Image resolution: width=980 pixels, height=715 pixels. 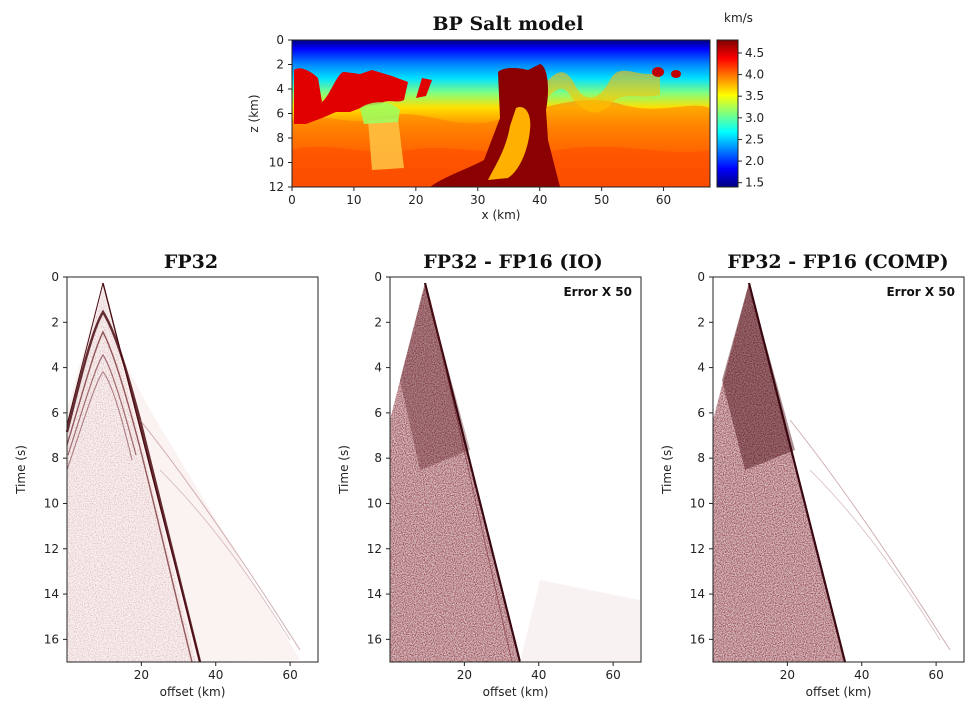 What do you see at coordinates (754, 75) in the screenshot?
I see `colorbar-tick-label: 4.0` at bounding box center [754, 75].